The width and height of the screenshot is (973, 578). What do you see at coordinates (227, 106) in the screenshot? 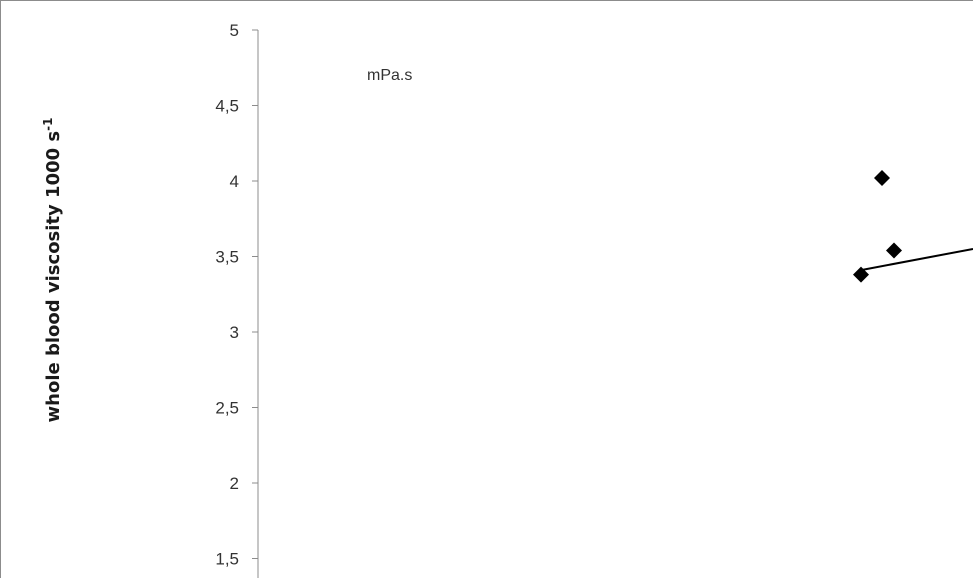
I see `y-tick-label: 4,5` at bounding box center [227, 106].